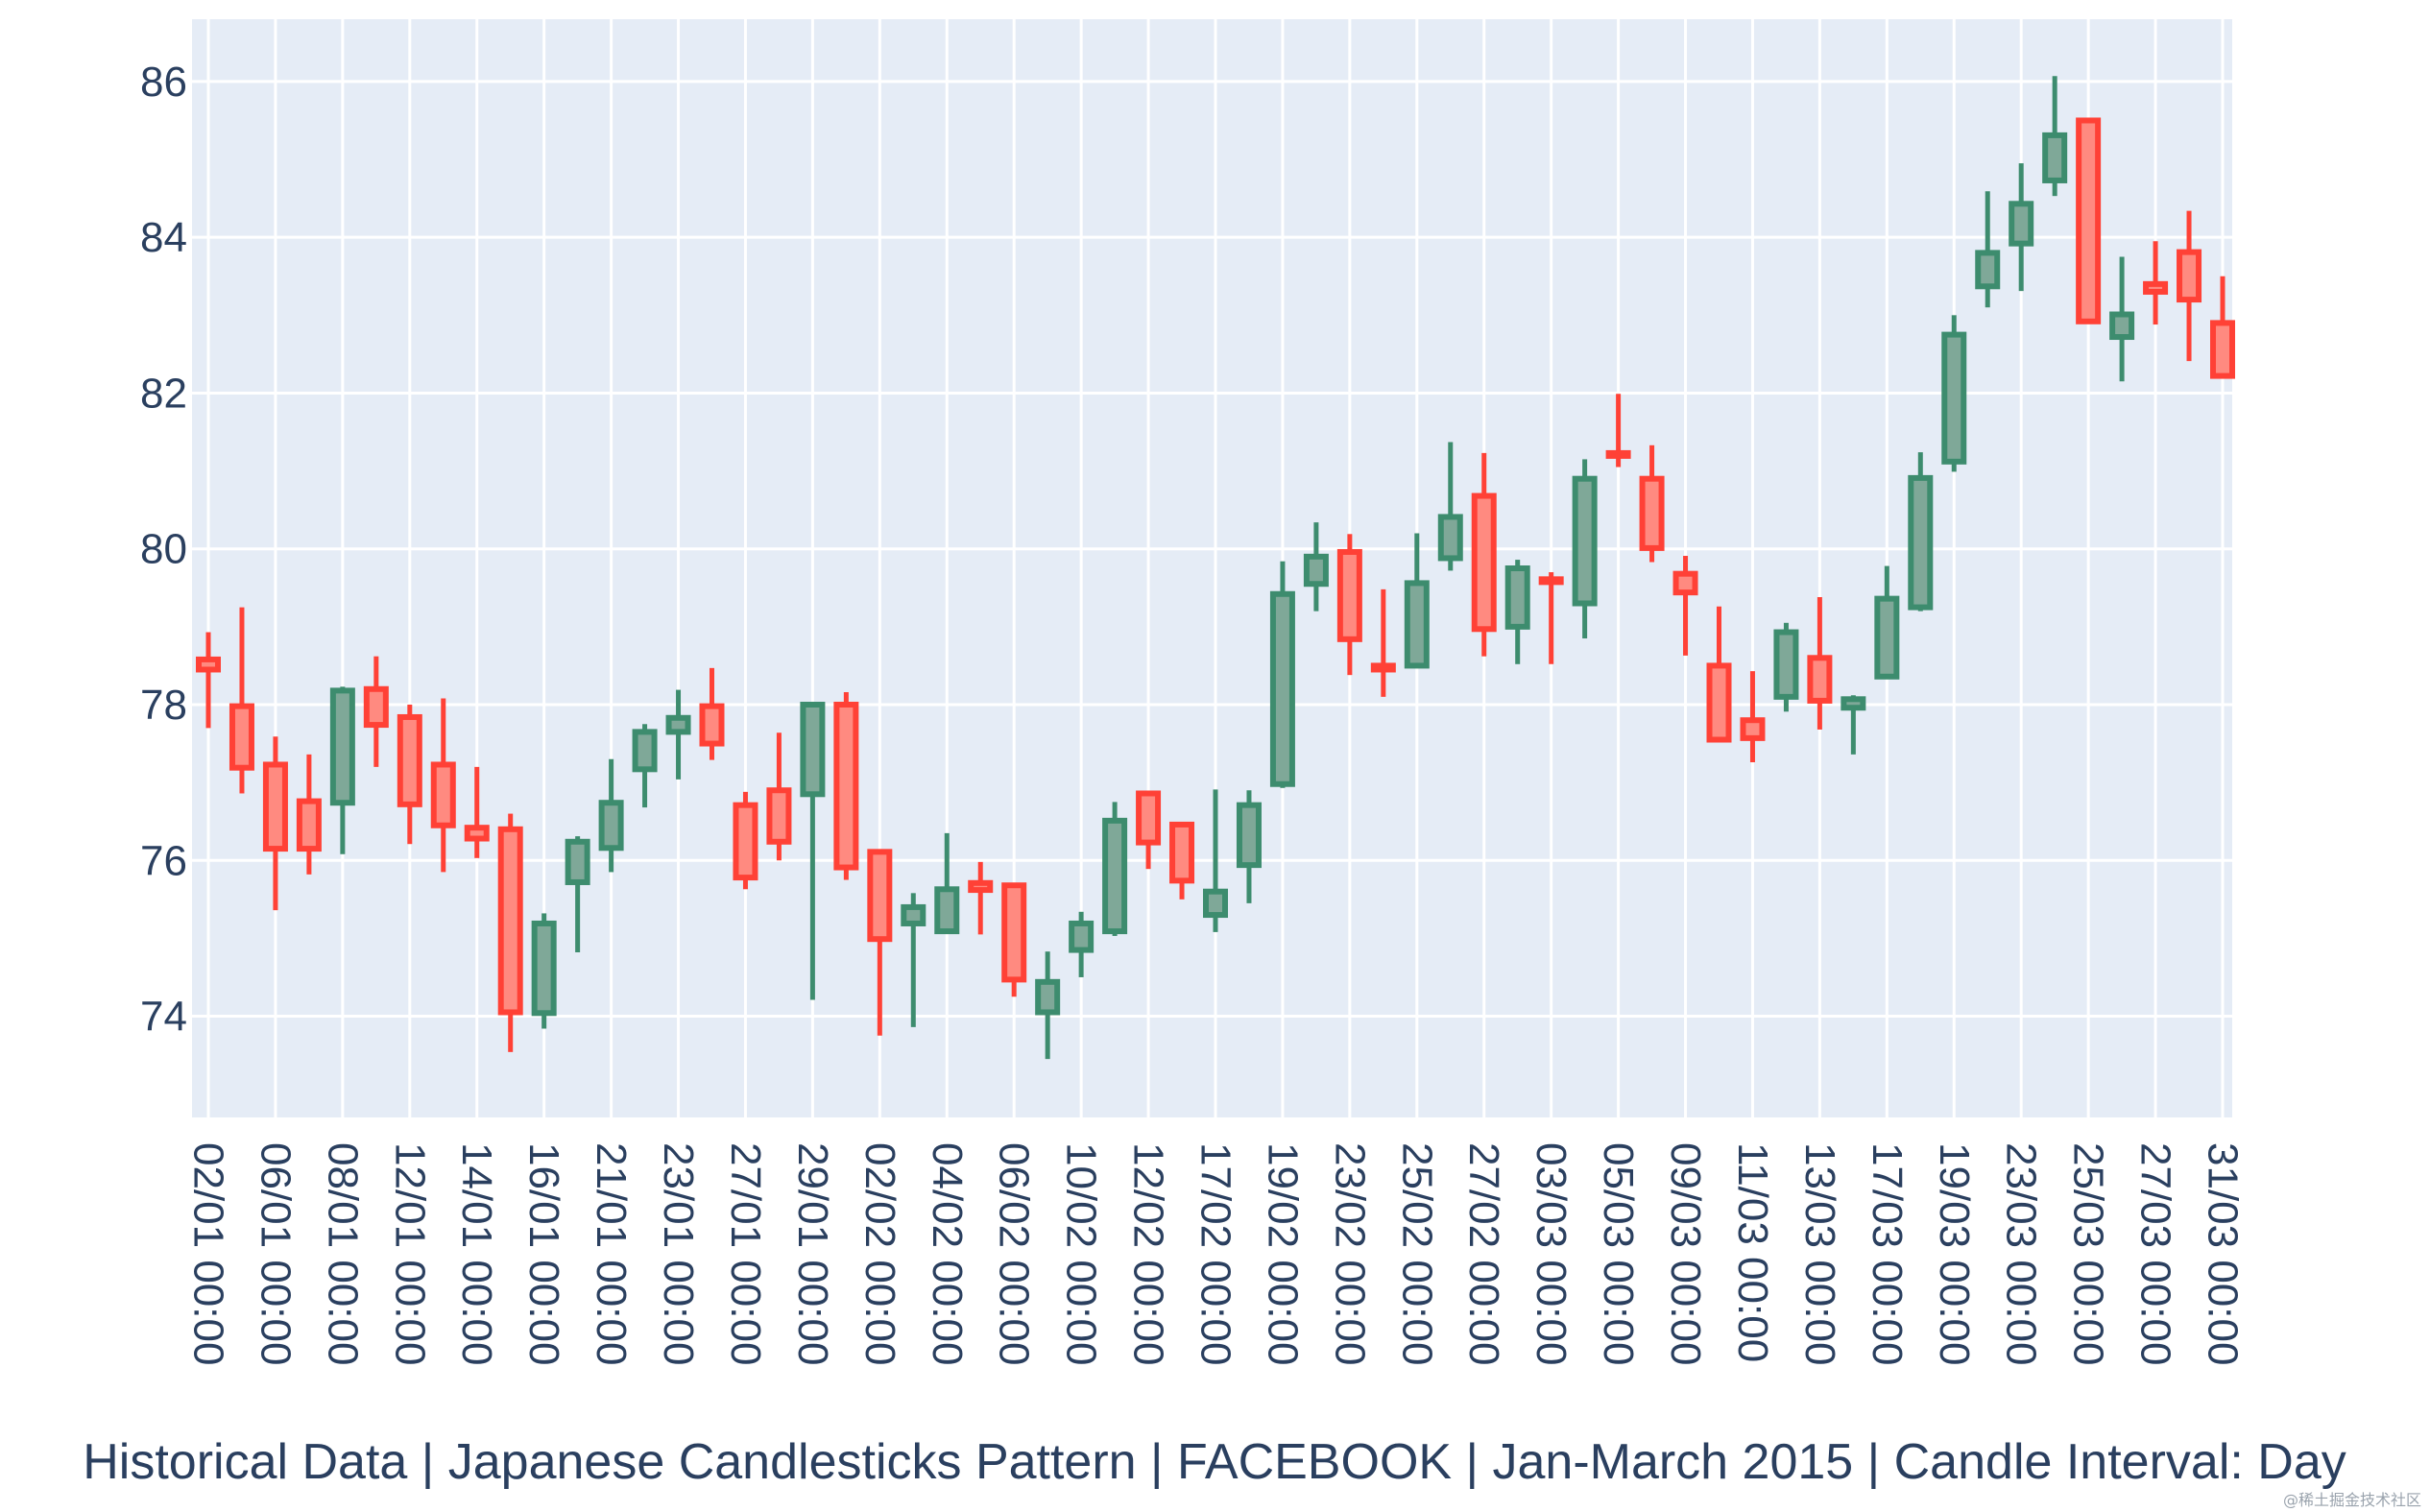 The width and height of the screenshot is (2430, 1512). Describe the element at coordinates (1282, 1253) in the screenshot. I see `x-tick-label: 19/02 00:00` at that location.